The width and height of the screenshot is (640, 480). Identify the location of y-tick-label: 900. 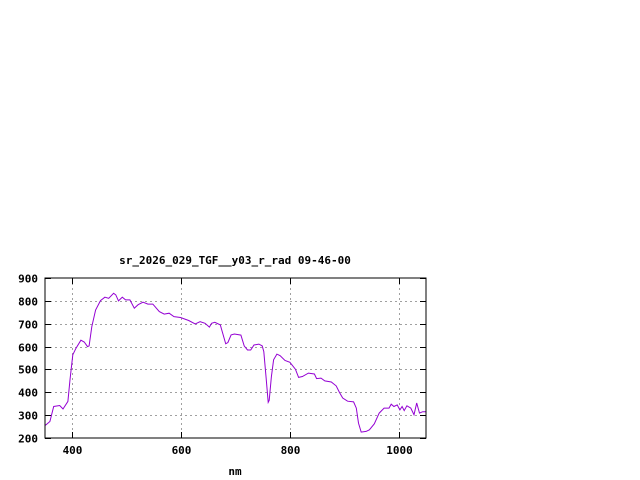
(28, 279).